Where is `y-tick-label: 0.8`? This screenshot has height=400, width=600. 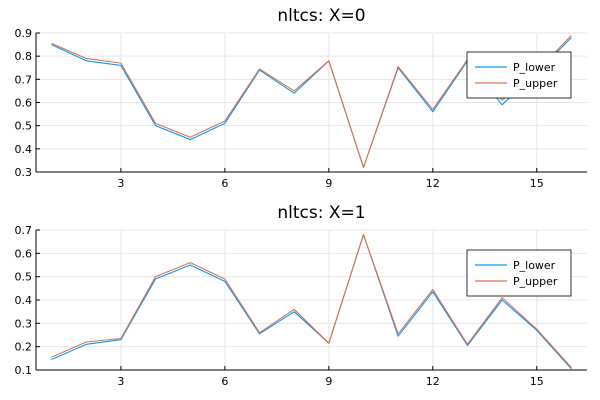 y-tick-label: 0.8 is located at coordinates (24, 56).